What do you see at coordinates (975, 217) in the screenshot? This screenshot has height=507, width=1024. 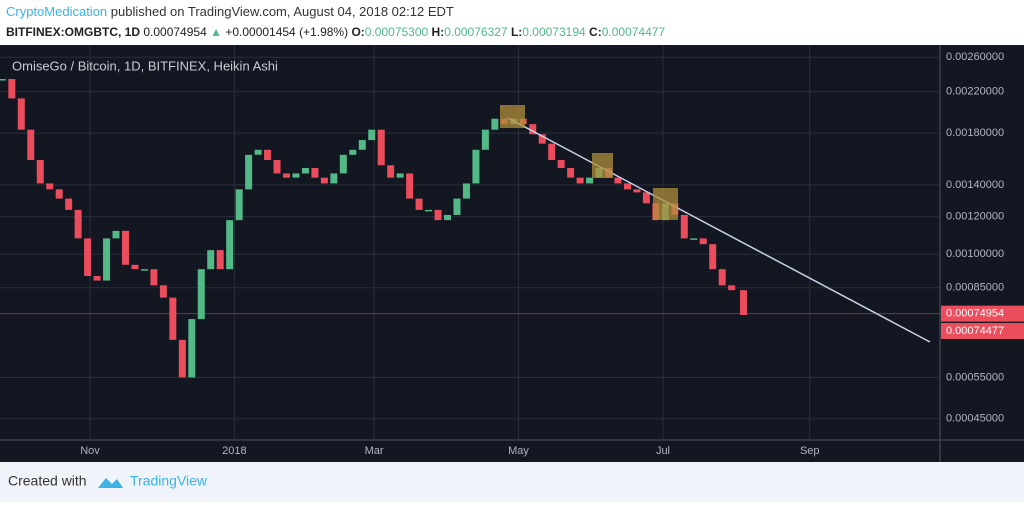 I see `y-tick-label: 0.00120000` at bounding box center [975, 217].